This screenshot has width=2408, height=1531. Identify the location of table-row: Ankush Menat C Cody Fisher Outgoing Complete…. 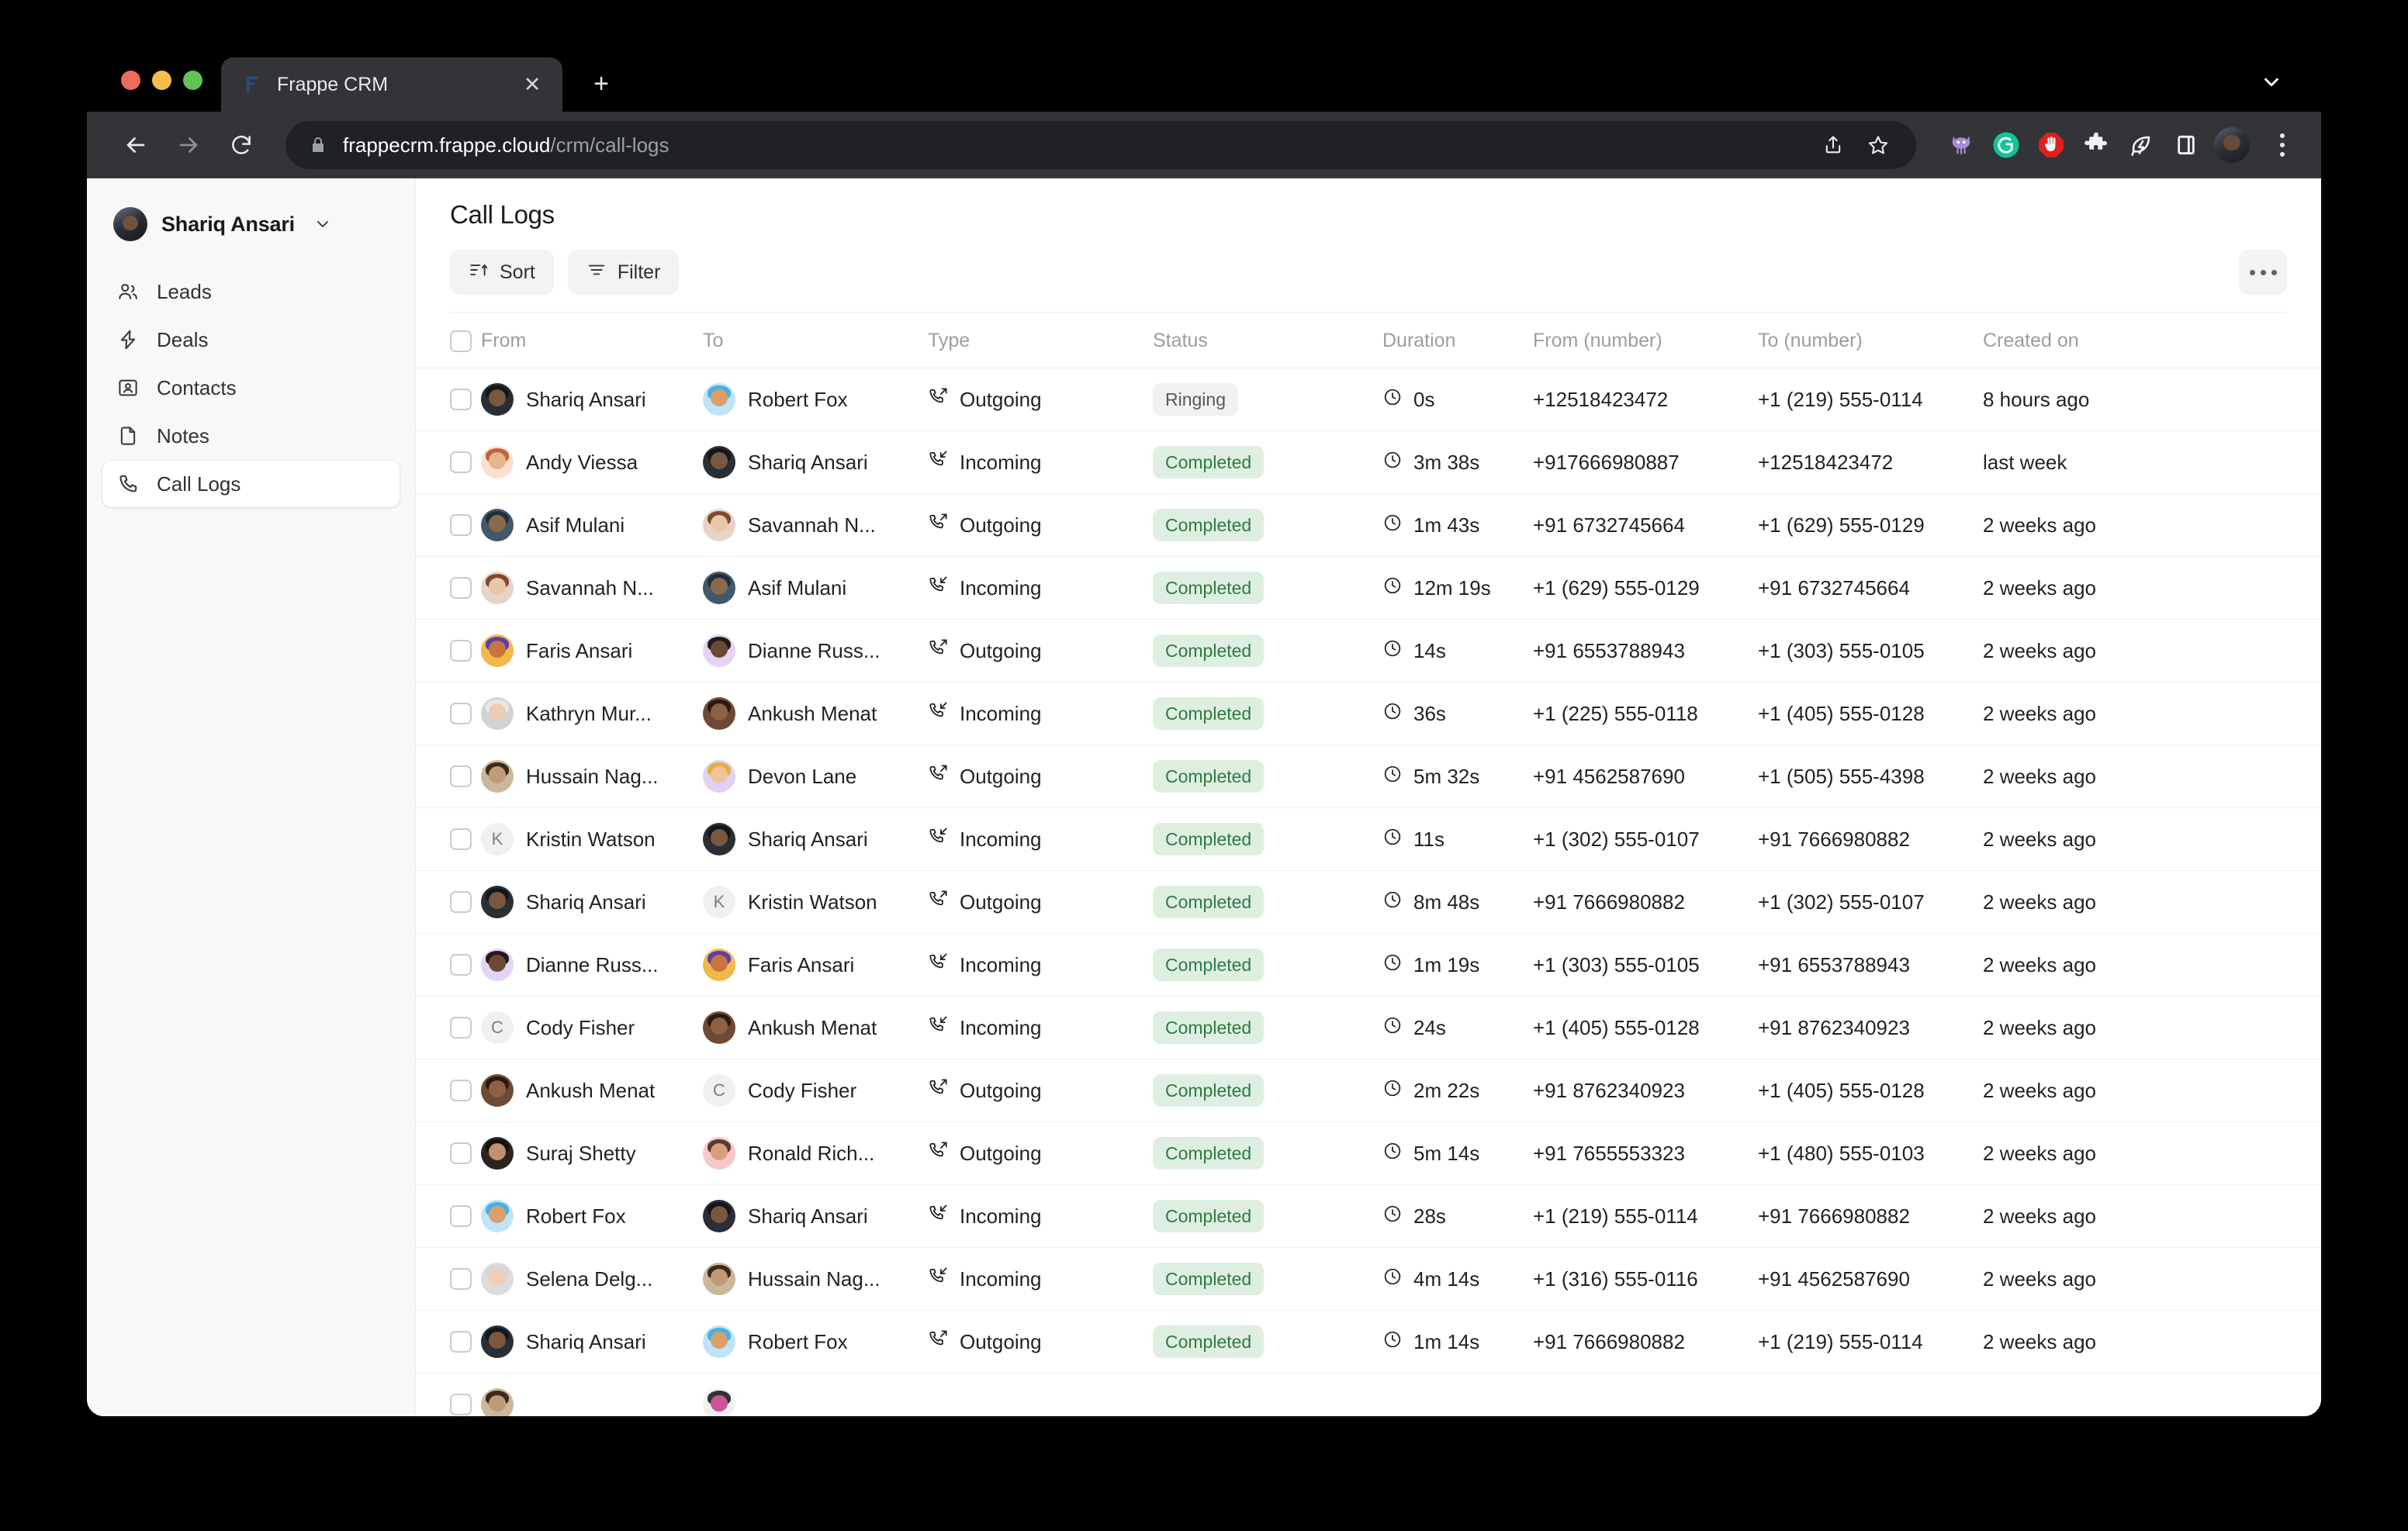
(1368, 1090).